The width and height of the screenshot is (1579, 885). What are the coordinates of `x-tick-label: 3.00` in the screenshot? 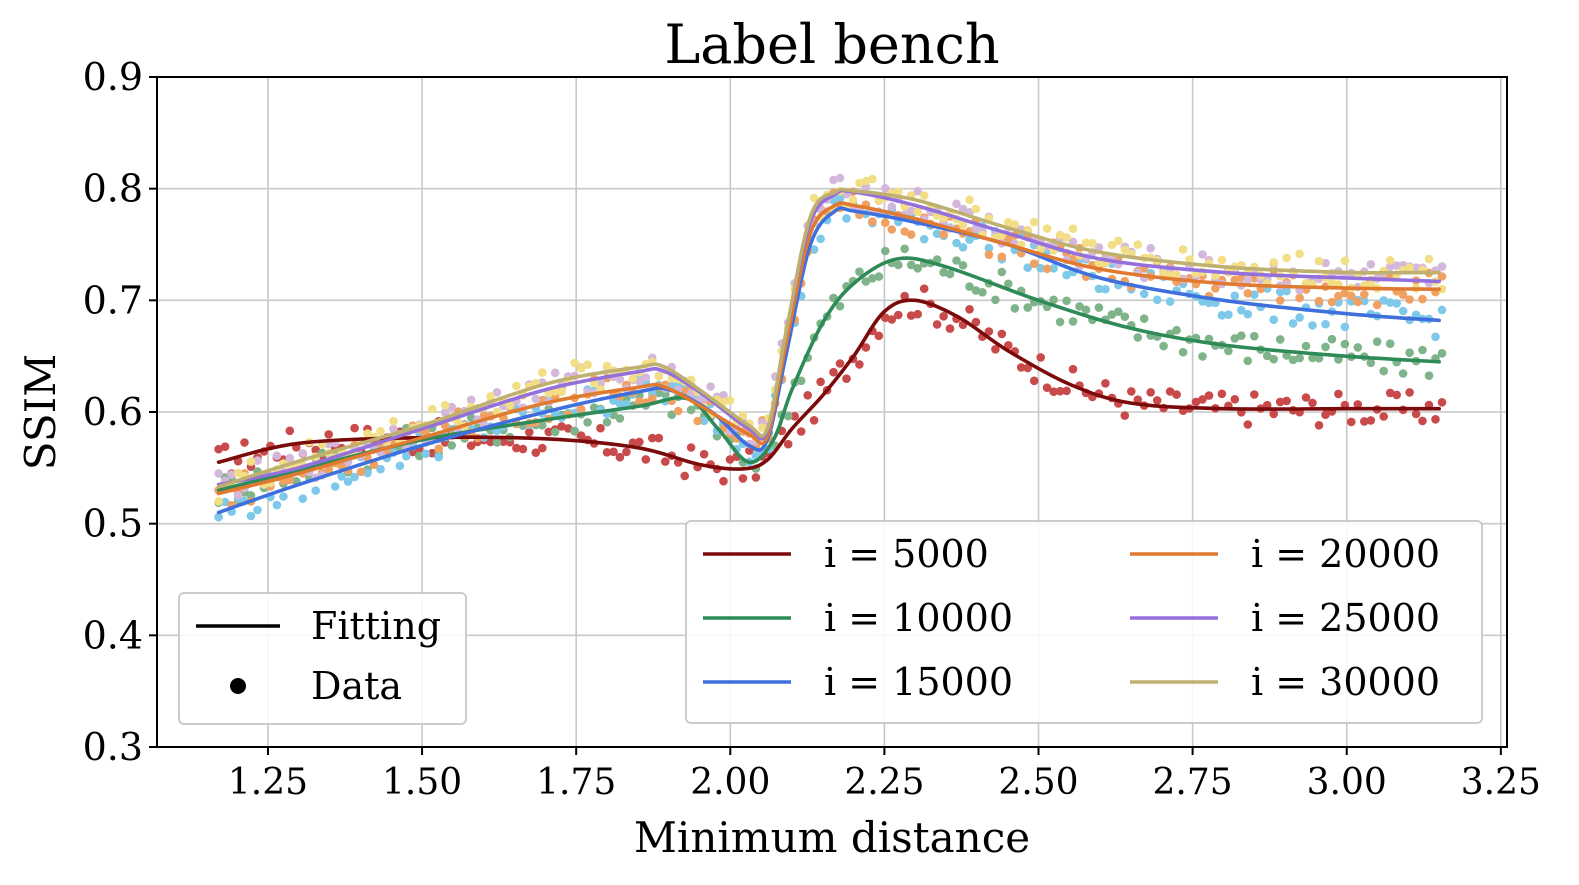 It's located at (1347, 782).